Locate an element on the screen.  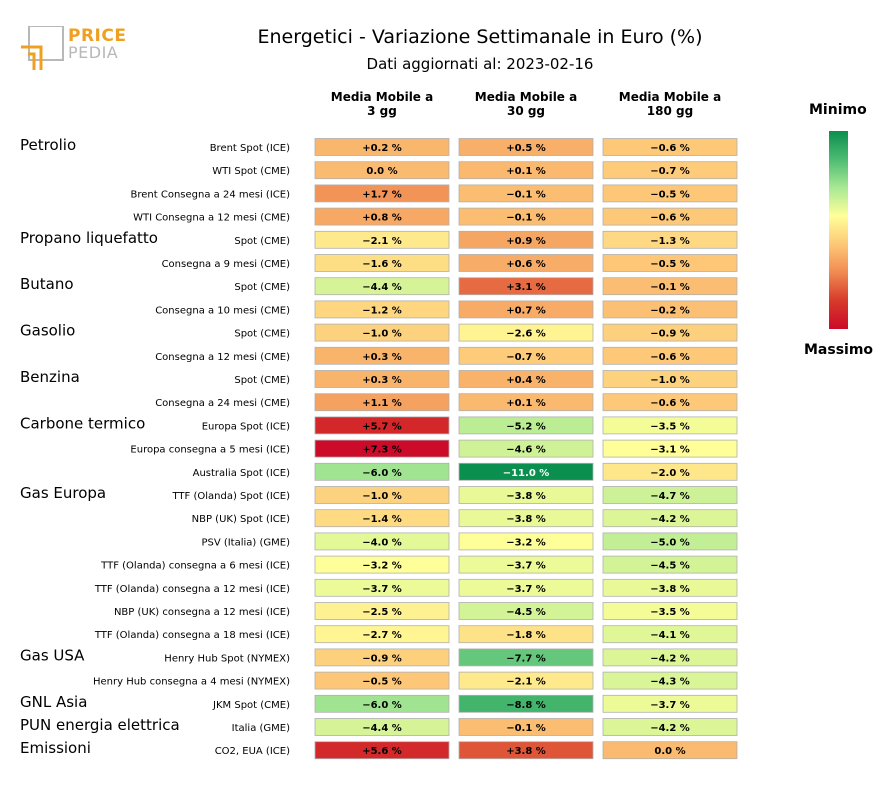
cell-value-label: −4.3 % is located at coordinates (670, 682).